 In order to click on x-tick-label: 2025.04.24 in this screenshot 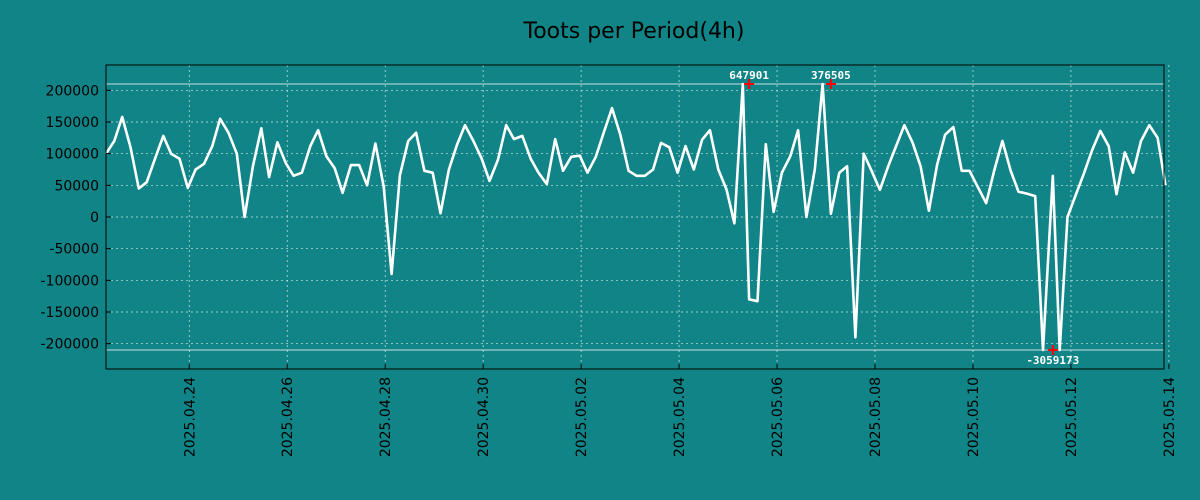, I will do `click(190, 417)`.